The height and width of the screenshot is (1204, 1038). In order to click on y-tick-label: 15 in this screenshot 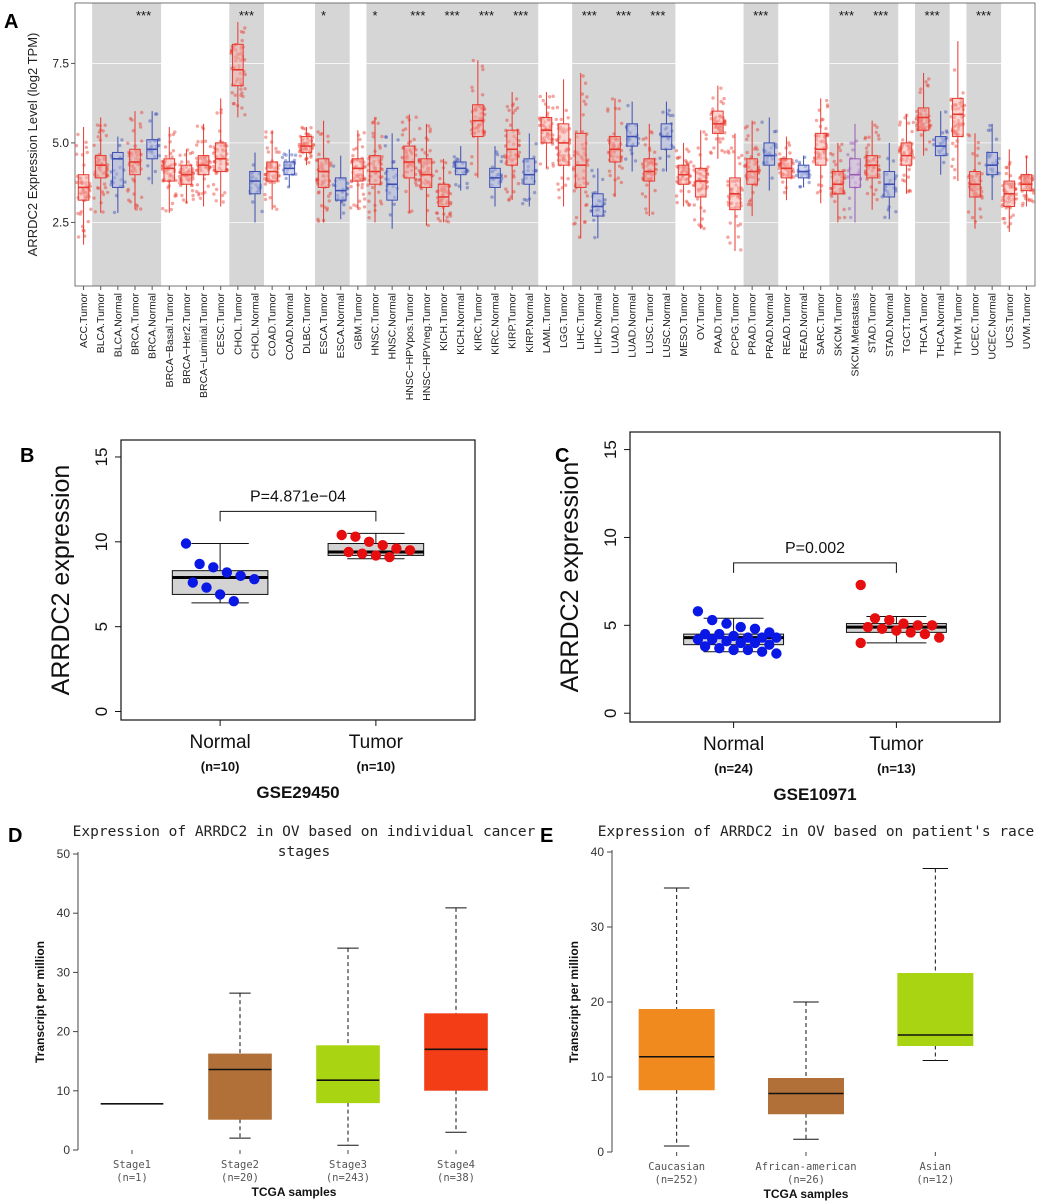, I will do `click(101, 457)`.